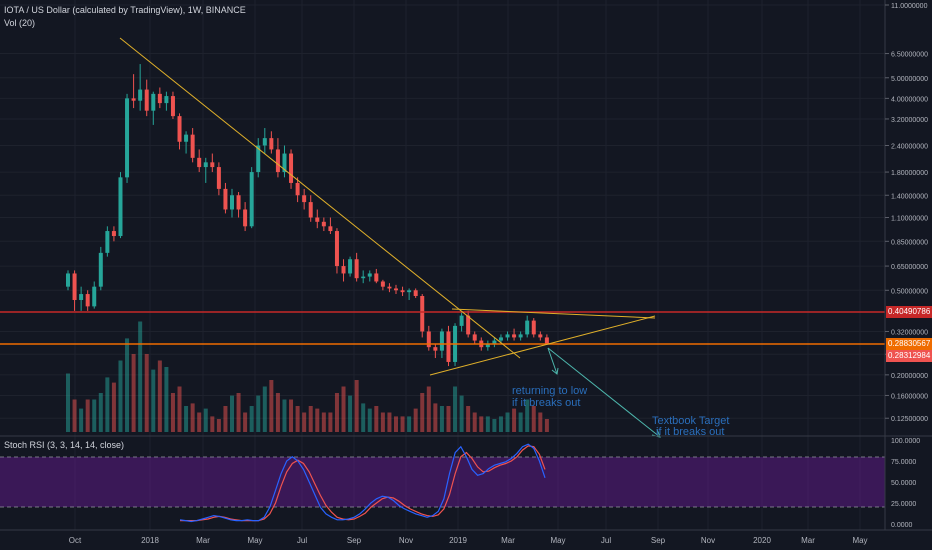 This screenshot has height=550, width=932. Describe the element at coordinates (909, 419) in the screenshot. I see `price-axis-label: 0.12500000` at that location.